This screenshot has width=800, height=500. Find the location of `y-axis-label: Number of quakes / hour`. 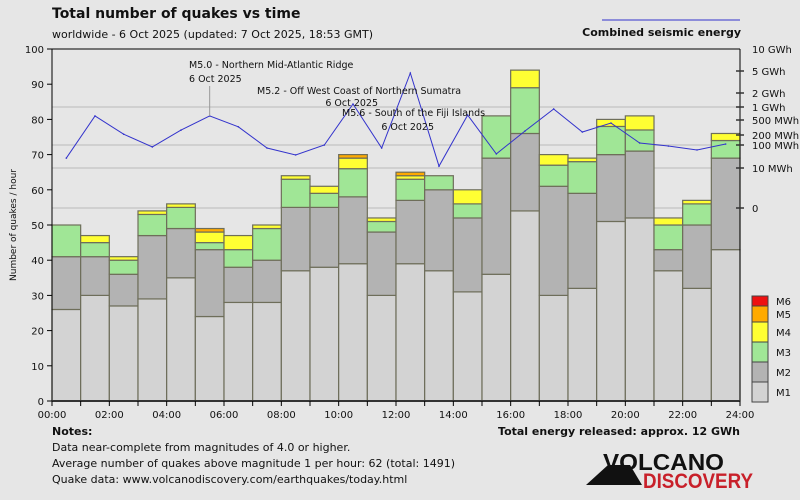

y-axis-label: Number of quakes / hour is located at coordinates (14, 225).